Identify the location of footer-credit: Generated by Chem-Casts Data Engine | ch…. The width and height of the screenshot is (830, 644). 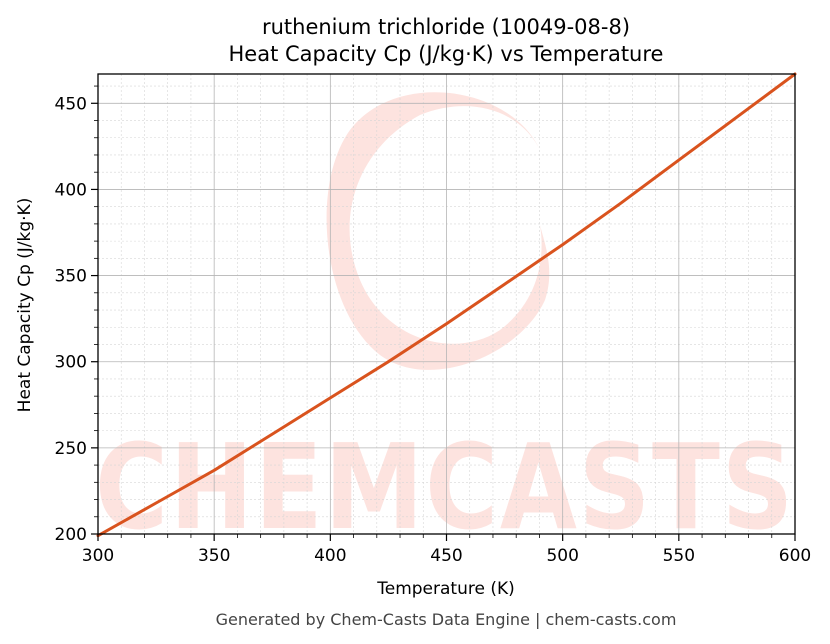
(446, 619).